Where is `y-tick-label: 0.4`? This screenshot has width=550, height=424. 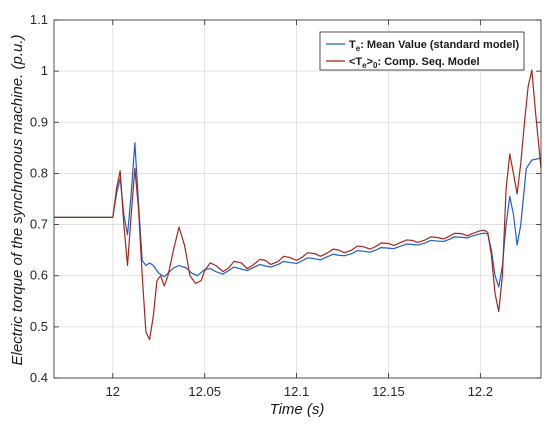
y-tick-label: 0.4 is located at coordinates (39, 377).